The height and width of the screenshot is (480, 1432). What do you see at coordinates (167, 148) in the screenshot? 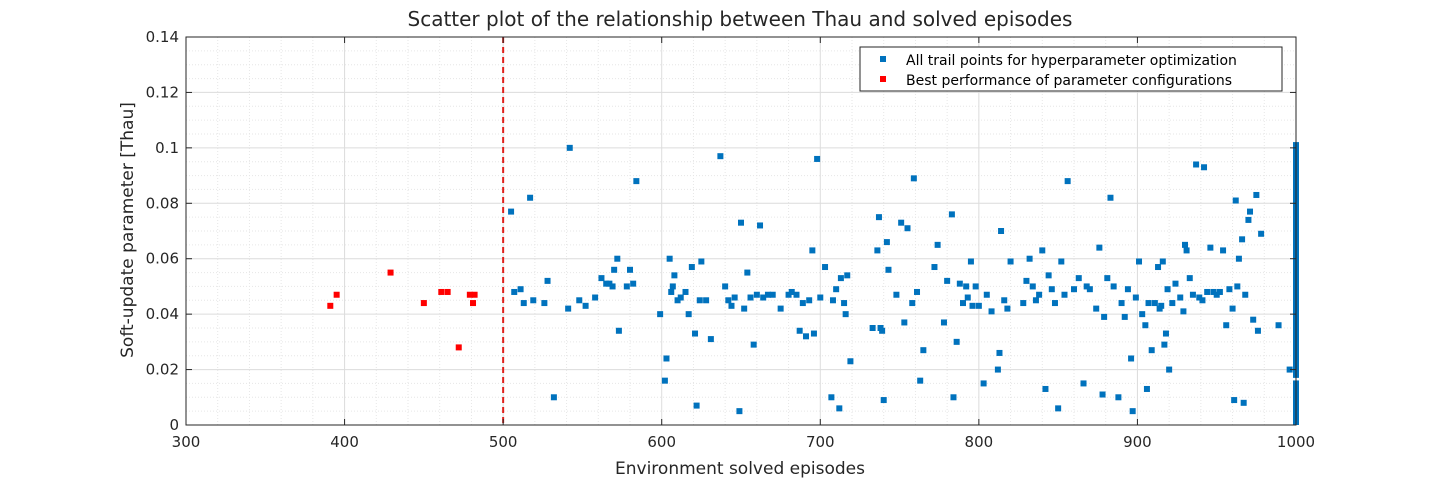
I see `y-tick-label: 0.1` at bounding box center [167, 148].